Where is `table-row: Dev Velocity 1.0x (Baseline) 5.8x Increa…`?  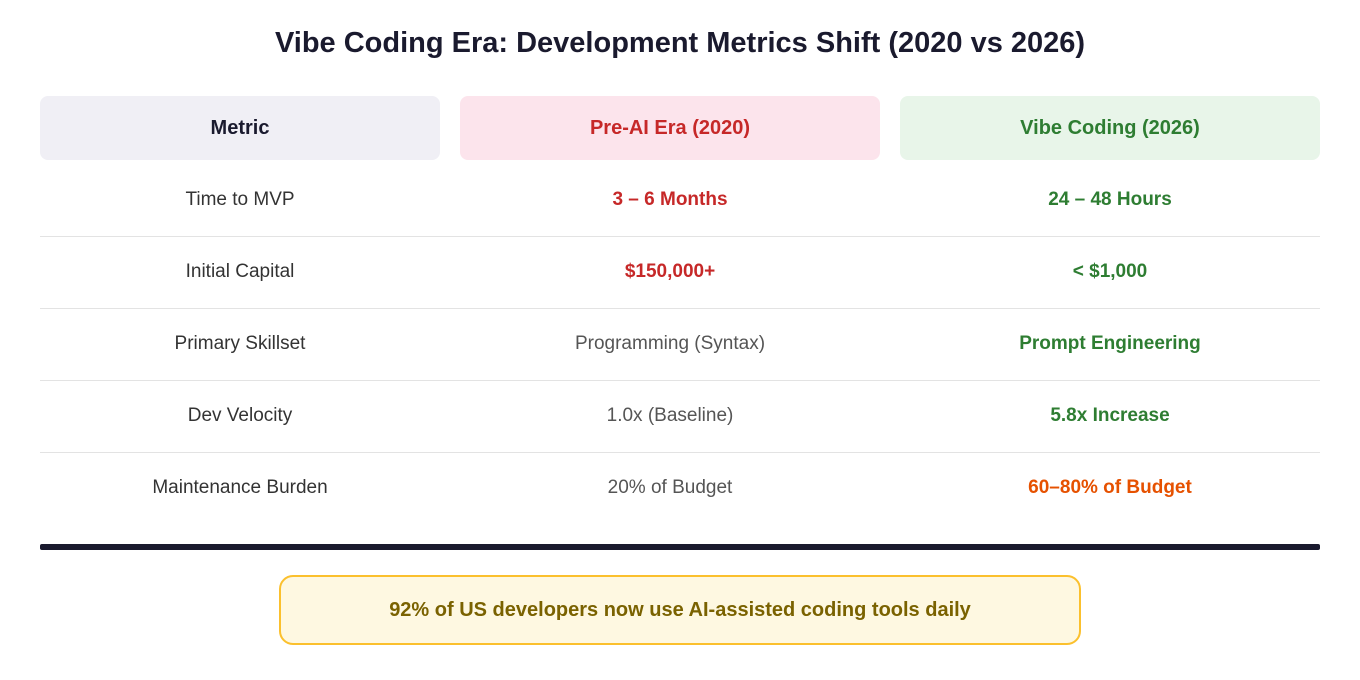 table-row: Dev Velocity 1.0x (Baseline) 5.8x Increa… is located at coordinates (680, 416).